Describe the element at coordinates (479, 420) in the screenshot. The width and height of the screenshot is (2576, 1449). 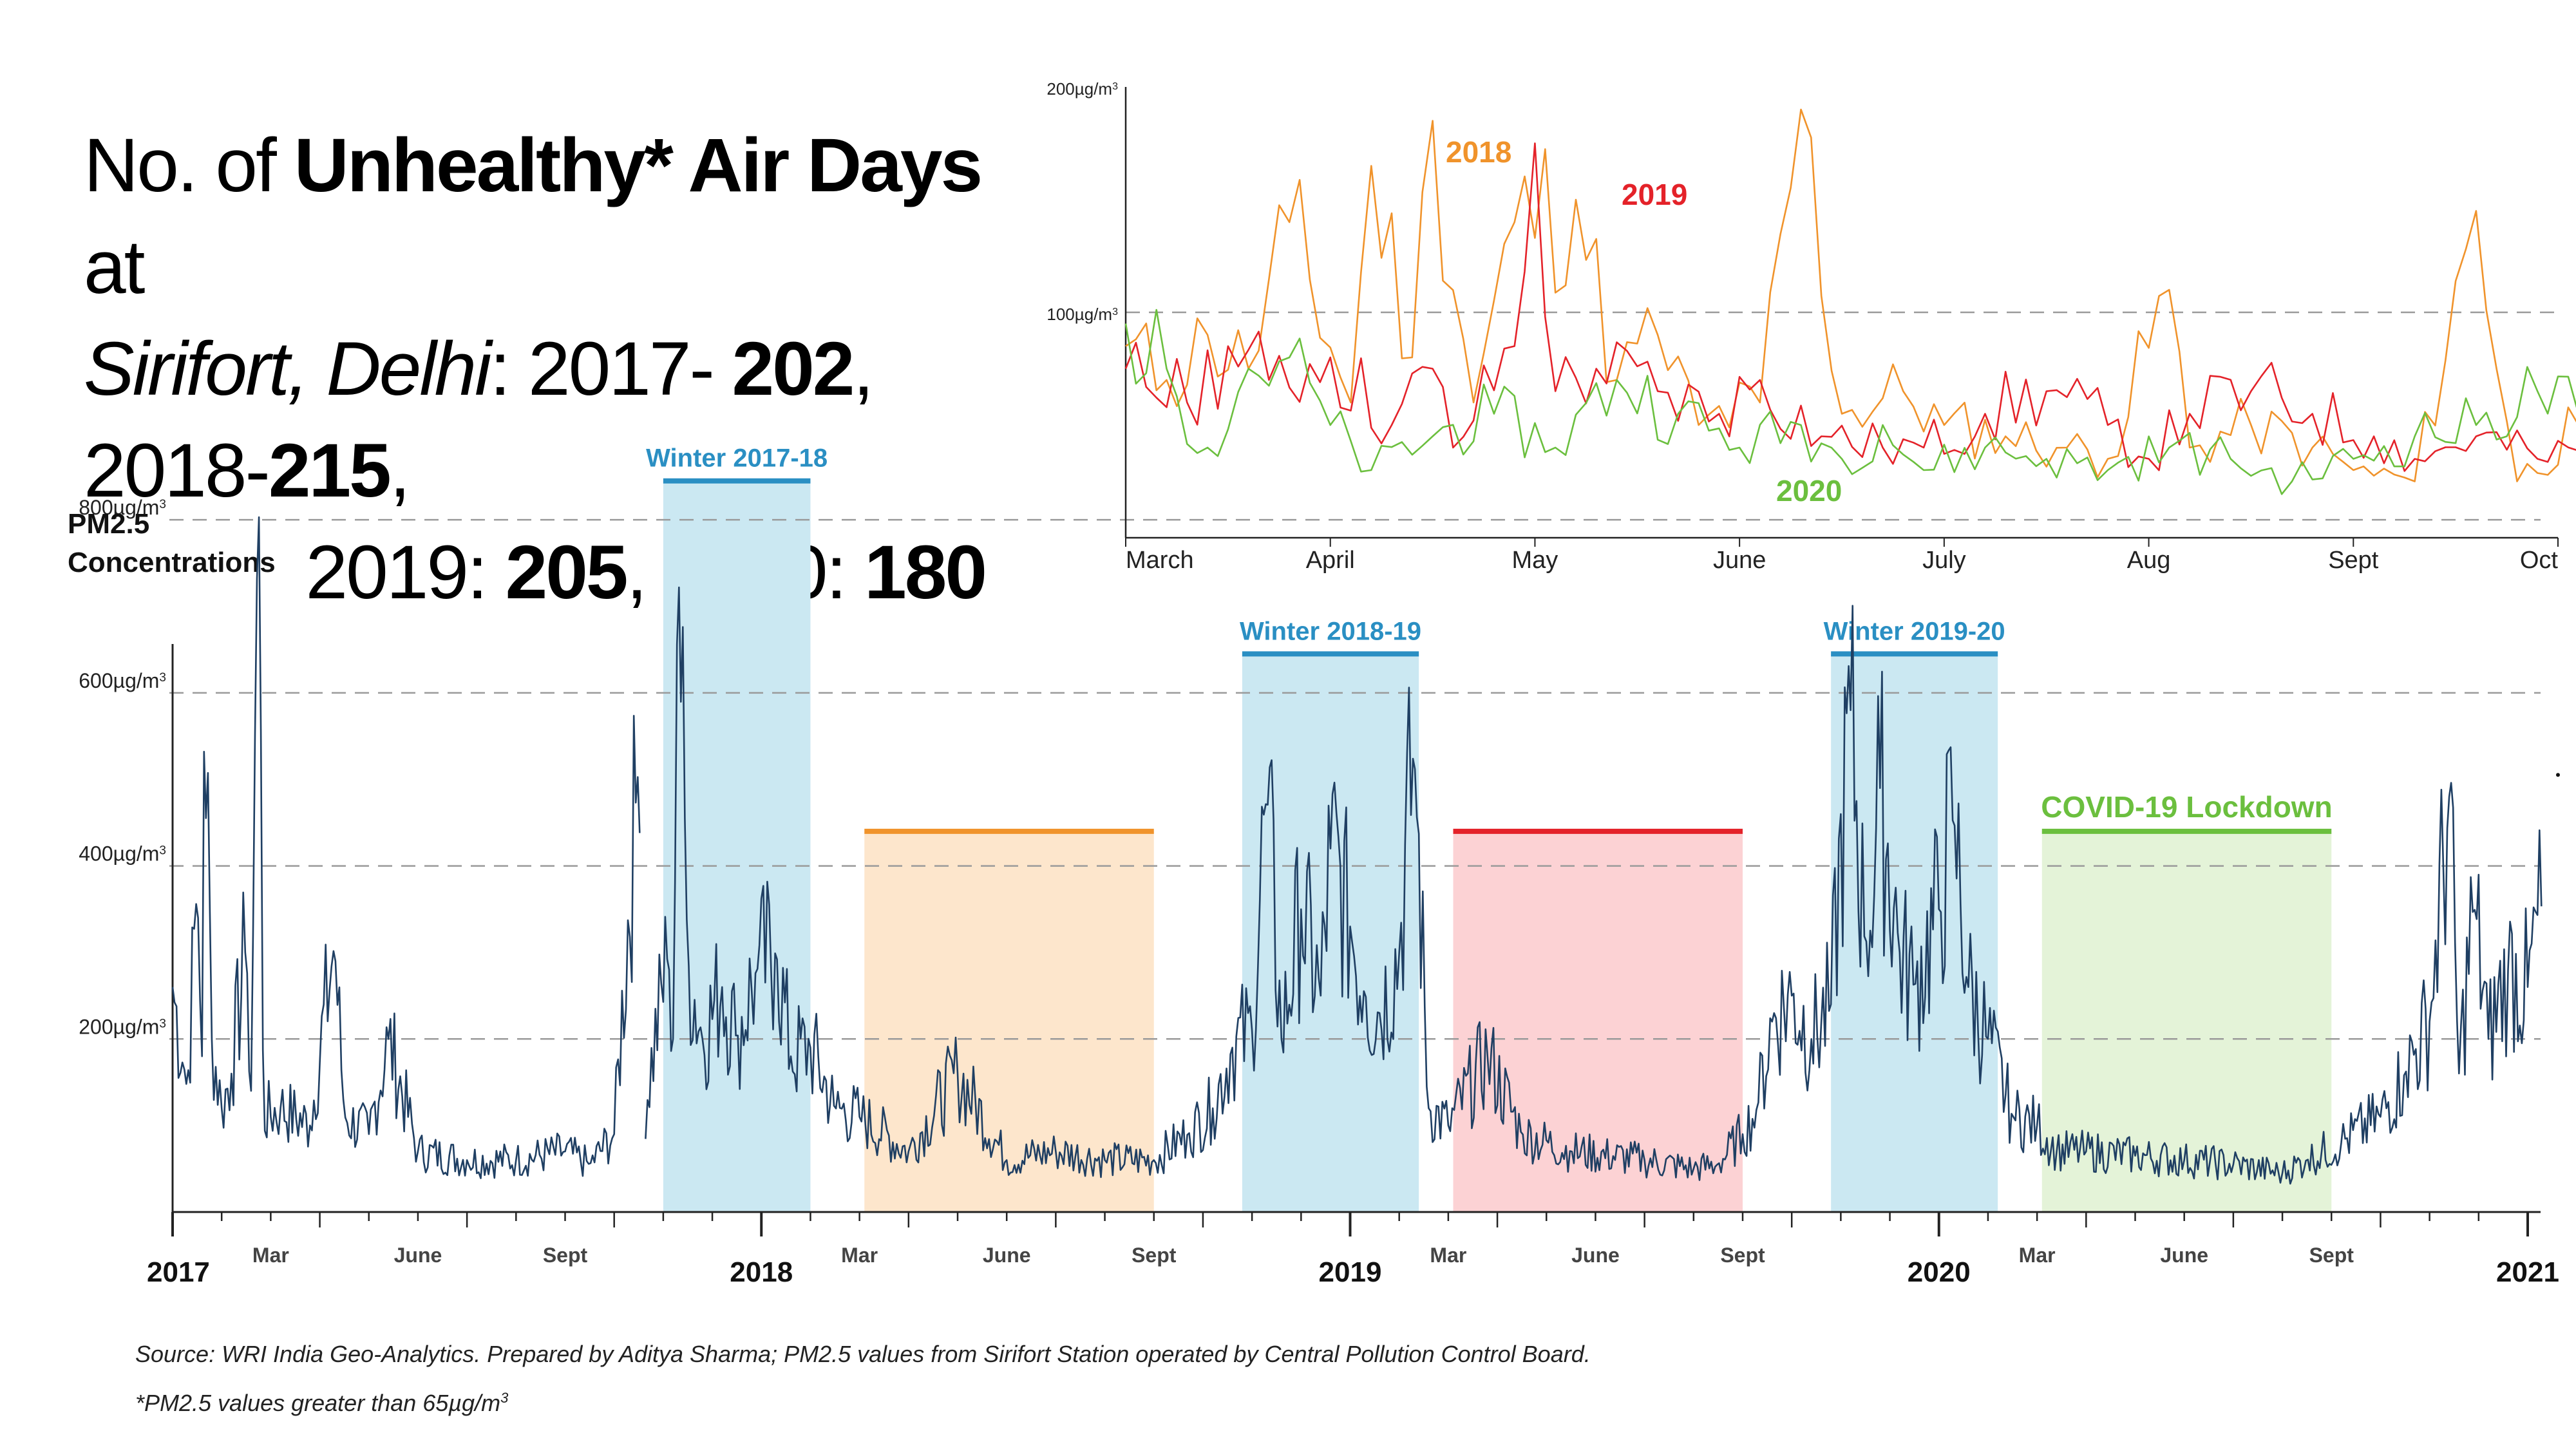
I see `headline-2018-label: , 2018-` at that location.